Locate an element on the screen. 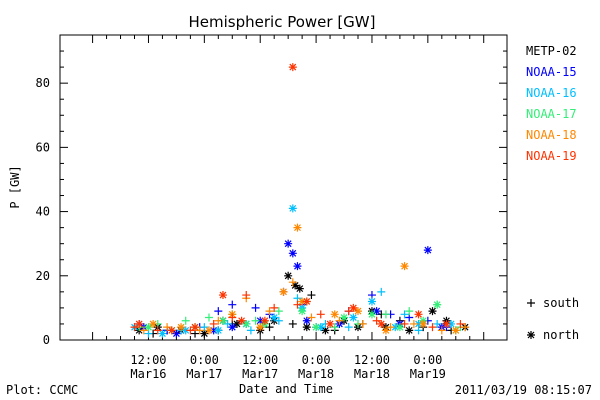 This screenshot has height=400, width=600. marker-legend: south north is located at coordinates (553, 319).